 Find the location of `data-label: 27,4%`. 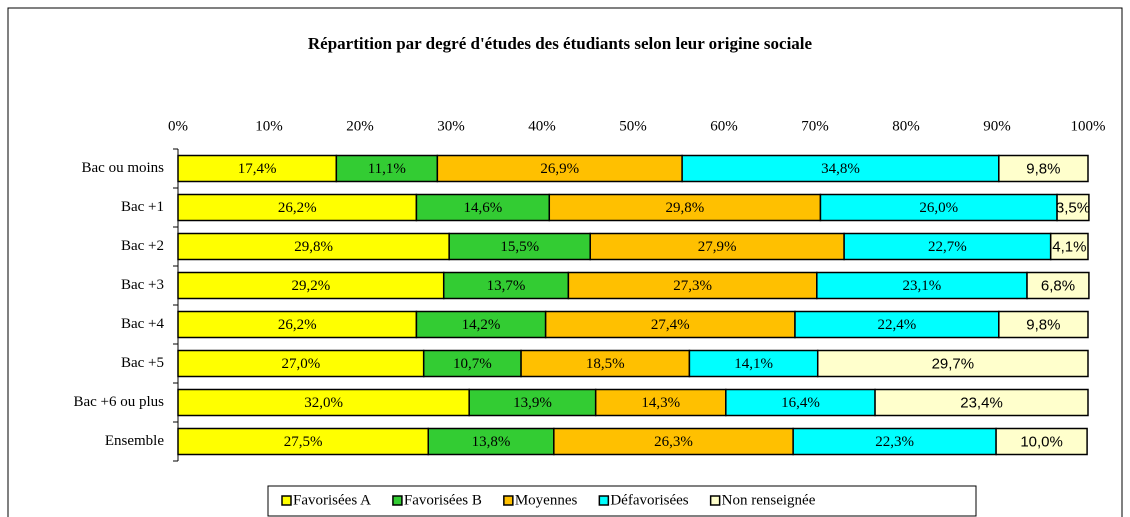

data-label: 27,4% is located at coordinates (670, 325).